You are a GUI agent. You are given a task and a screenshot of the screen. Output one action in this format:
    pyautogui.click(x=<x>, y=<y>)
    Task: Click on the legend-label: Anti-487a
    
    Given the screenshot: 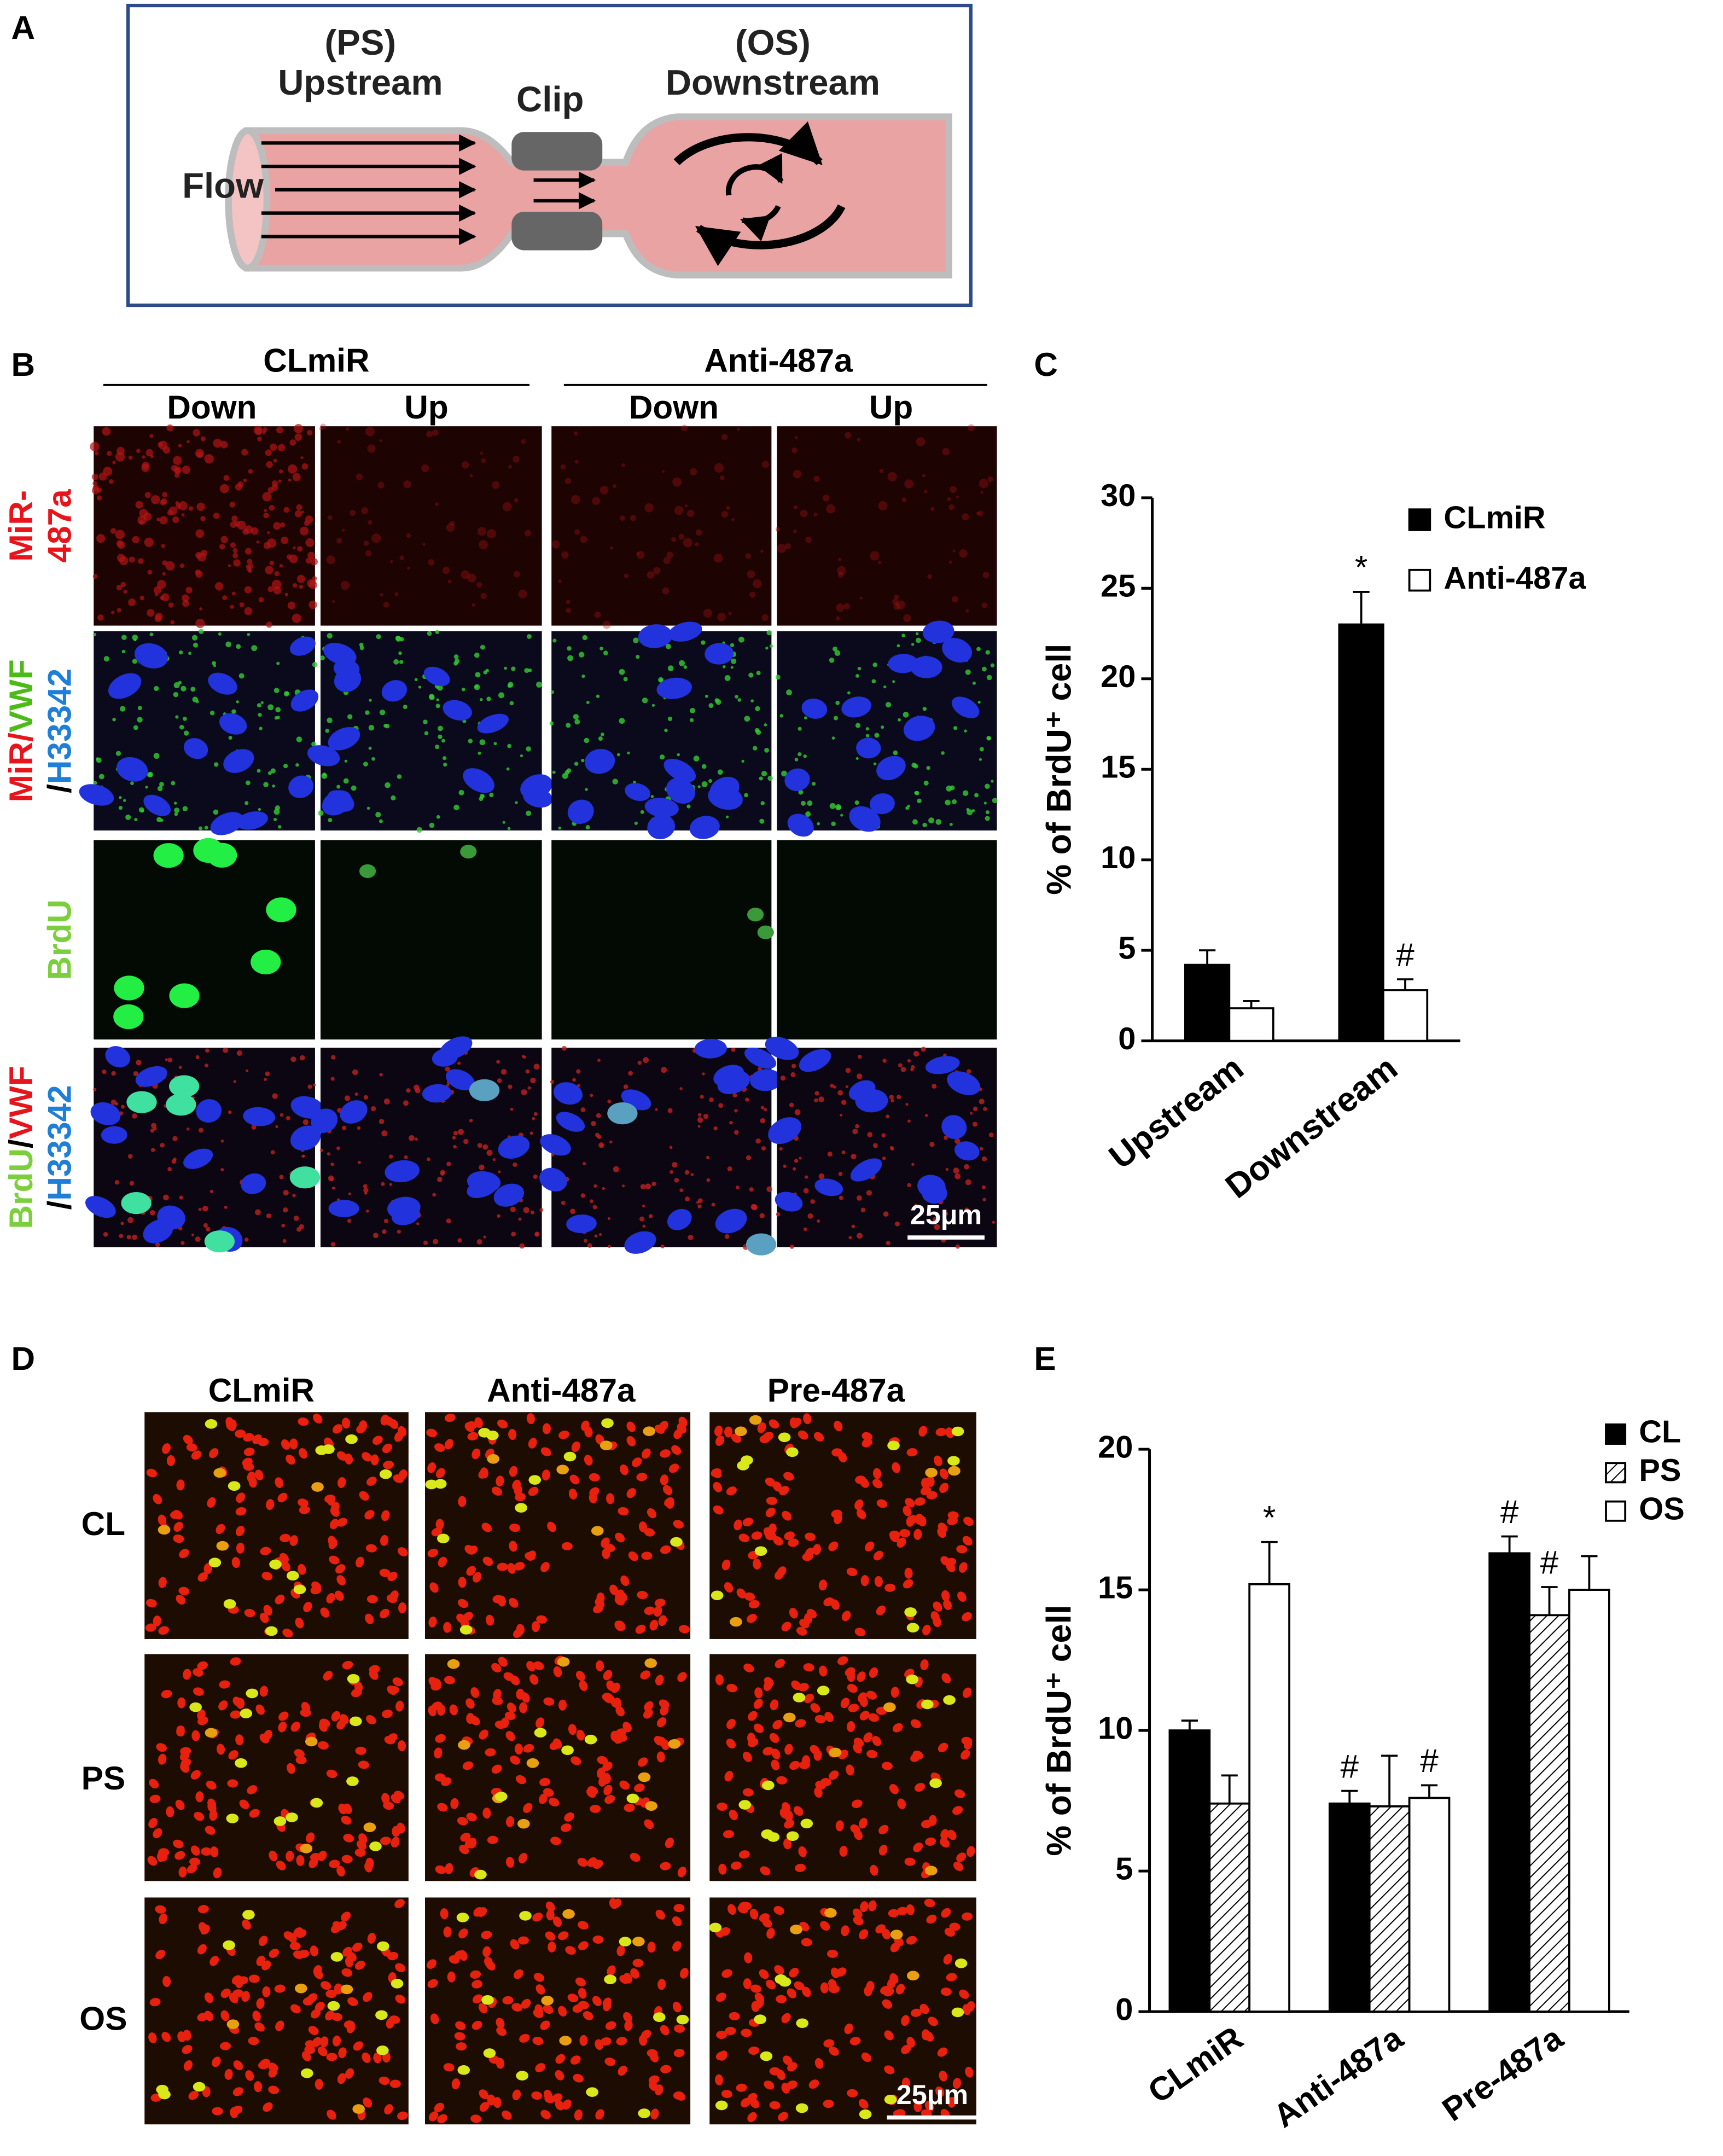 What is the action you would take?
    pyautogui.click(x=1514, y=578)
    